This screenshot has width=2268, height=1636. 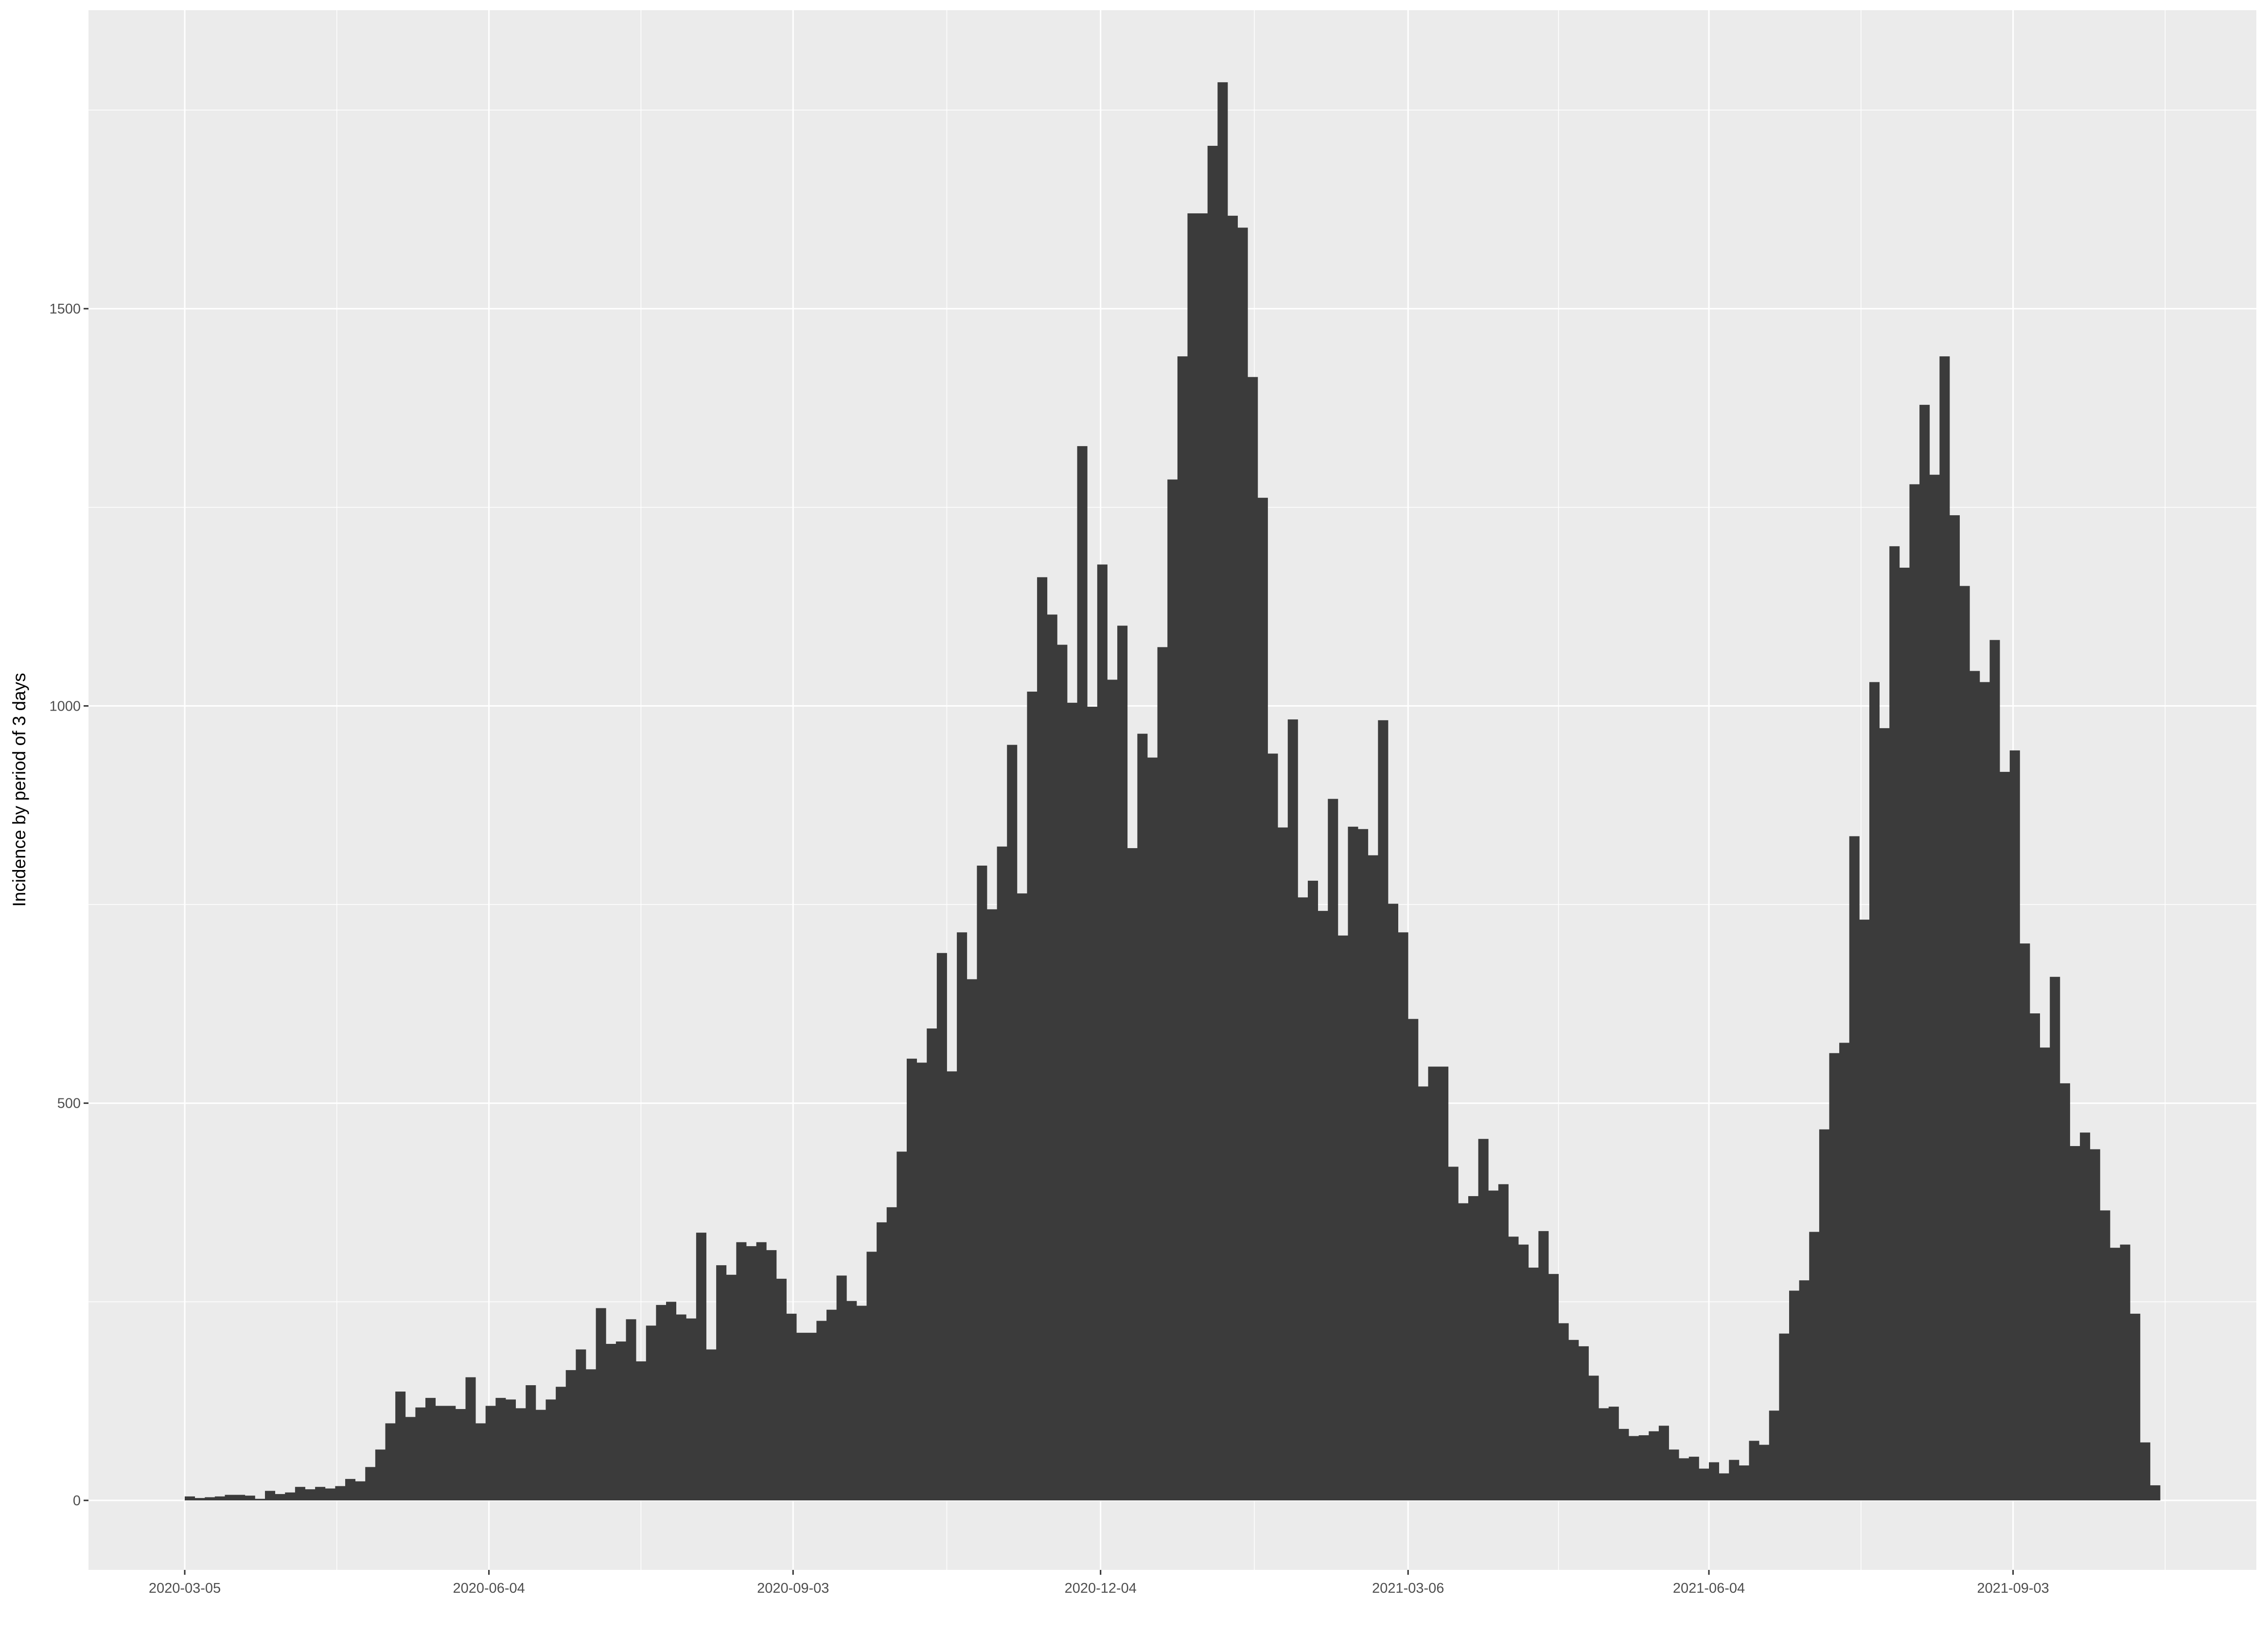 What do you see at coordinates (19, 790) in the screenshot?
I see `y-axis-title: Incidence by period of 3 days` at bounding box center [19, 790].